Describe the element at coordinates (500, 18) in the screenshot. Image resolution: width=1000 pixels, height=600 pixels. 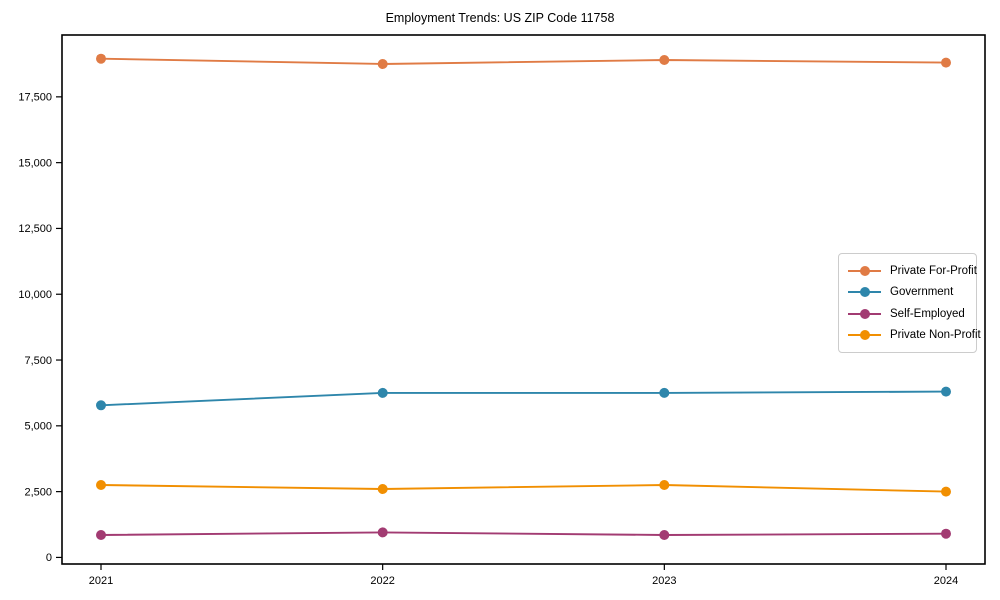
I see `chart-title: Employment Trends: US ZIP Code 11758` at that location.